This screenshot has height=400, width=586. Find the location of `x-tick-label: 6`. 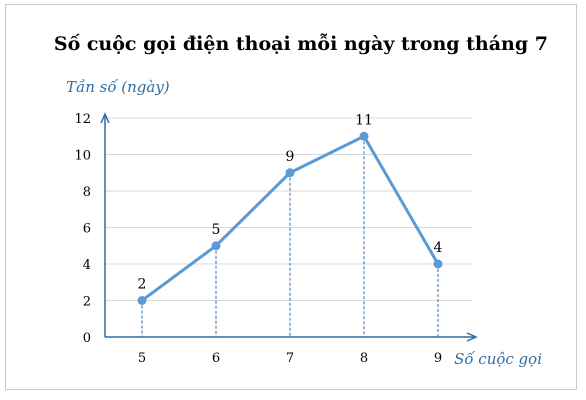

x-tick-label: 6 is located at coordinates (216, 358).